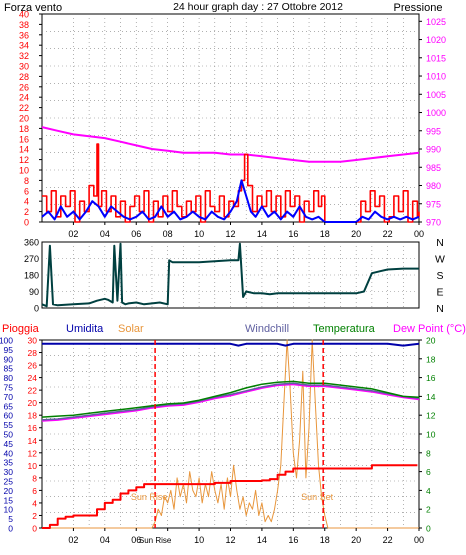 The image size is (466, 555). What do you see at coordinates (33, 416) in the screenshot?
I see `rain-axis-tick-label: 18` at bounding box center [33, 416].